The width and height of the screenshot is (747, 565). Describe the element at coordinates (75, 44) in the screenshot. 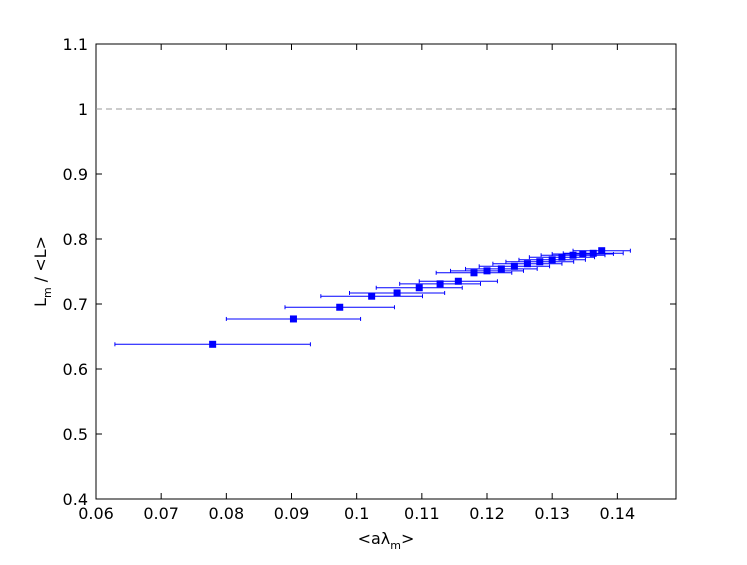

I see `y-tick-label: 1.1` at that location.